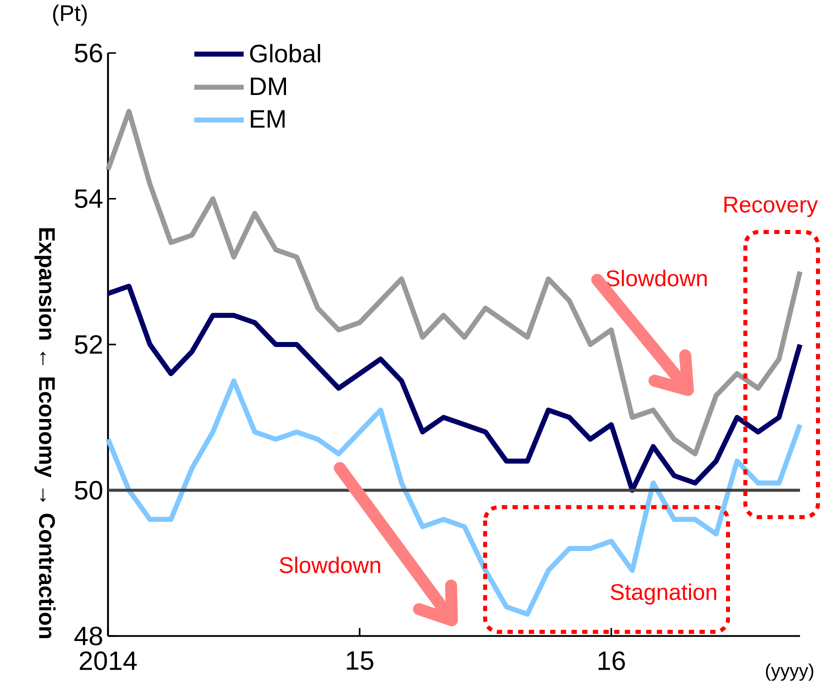 This screenshot has height=689, width=825. I want to click on x-tick-label: 15, so click(360, 660).